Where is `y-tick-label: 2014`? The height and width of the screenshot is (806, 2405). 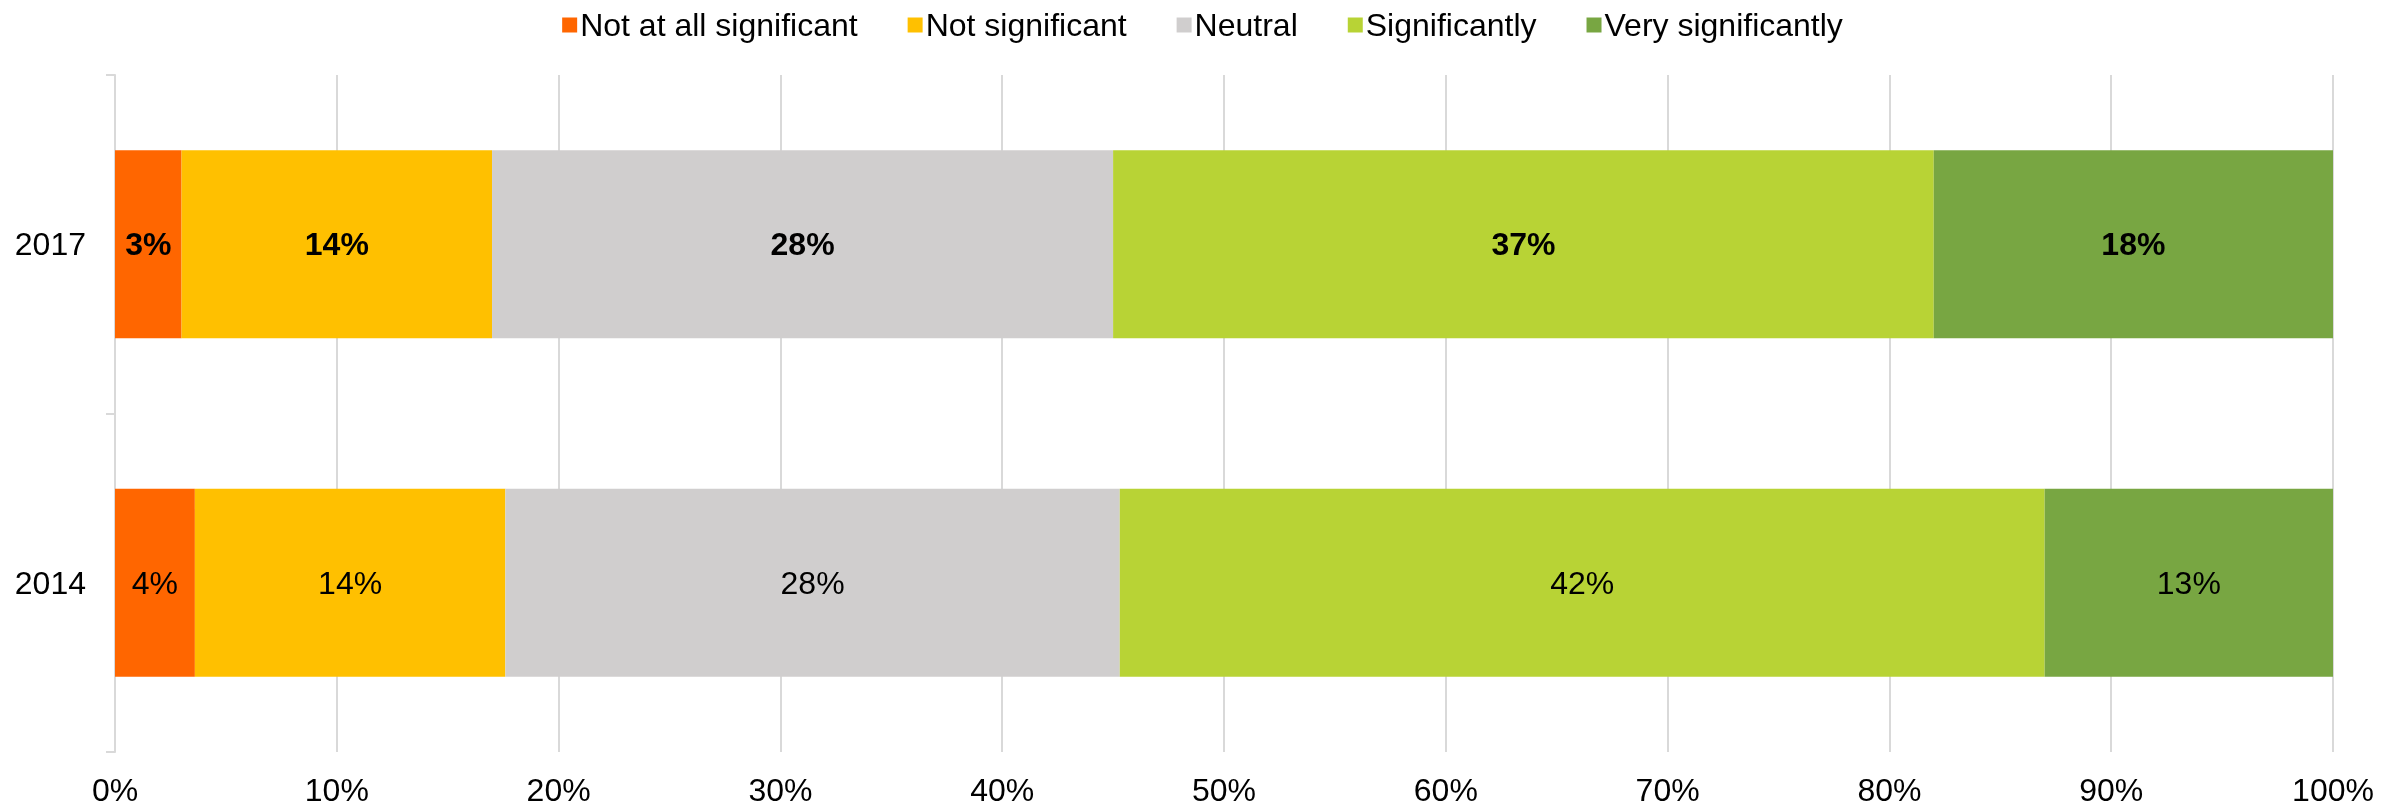 y-tick-label: 2014 is located at coordinates (50, 582).